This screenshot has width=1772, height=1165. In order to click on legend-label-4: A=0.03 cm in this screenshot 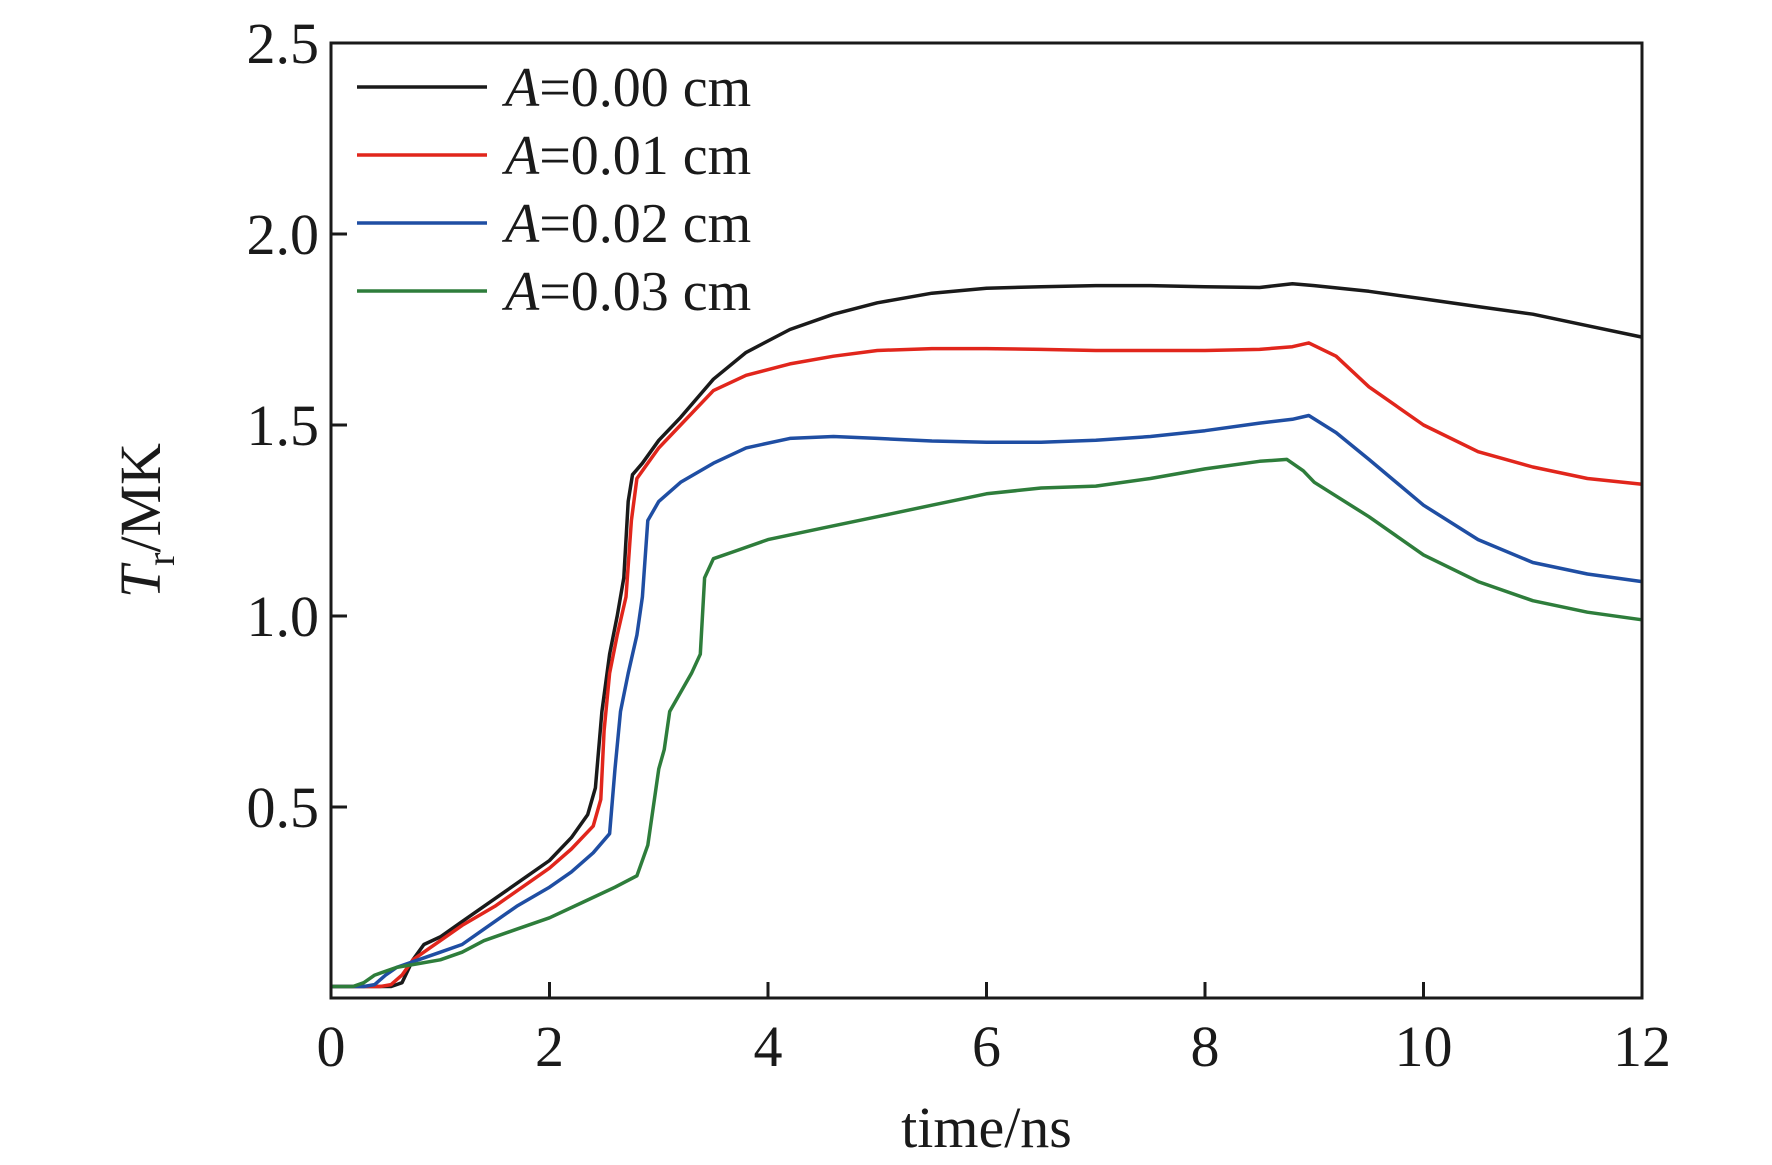, I will do `click(626, 292)`.